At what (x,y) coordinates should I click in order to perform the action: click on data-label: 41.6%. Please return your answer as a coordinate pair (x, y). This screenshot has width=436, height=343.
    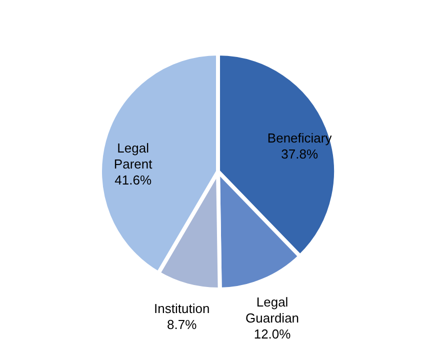
    Looking at the image, I should click on (133, 180).